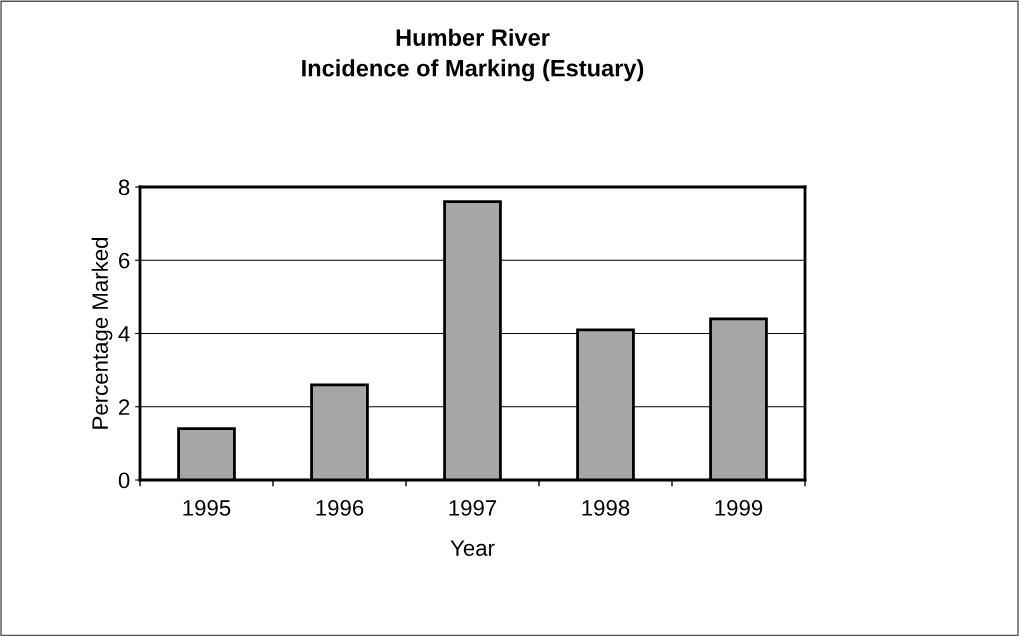  Describe the element at coordinates (124, 334) in the screenshot. I see `y-tick-label: 4` at that location.